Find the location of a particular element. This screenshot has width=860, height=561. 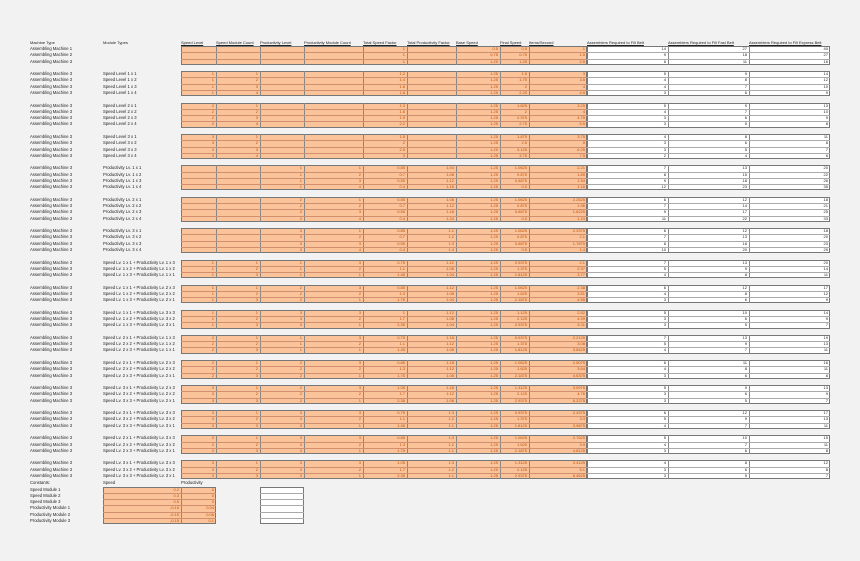

value-cell: 1.0625 is located at coordinates (520, 438).